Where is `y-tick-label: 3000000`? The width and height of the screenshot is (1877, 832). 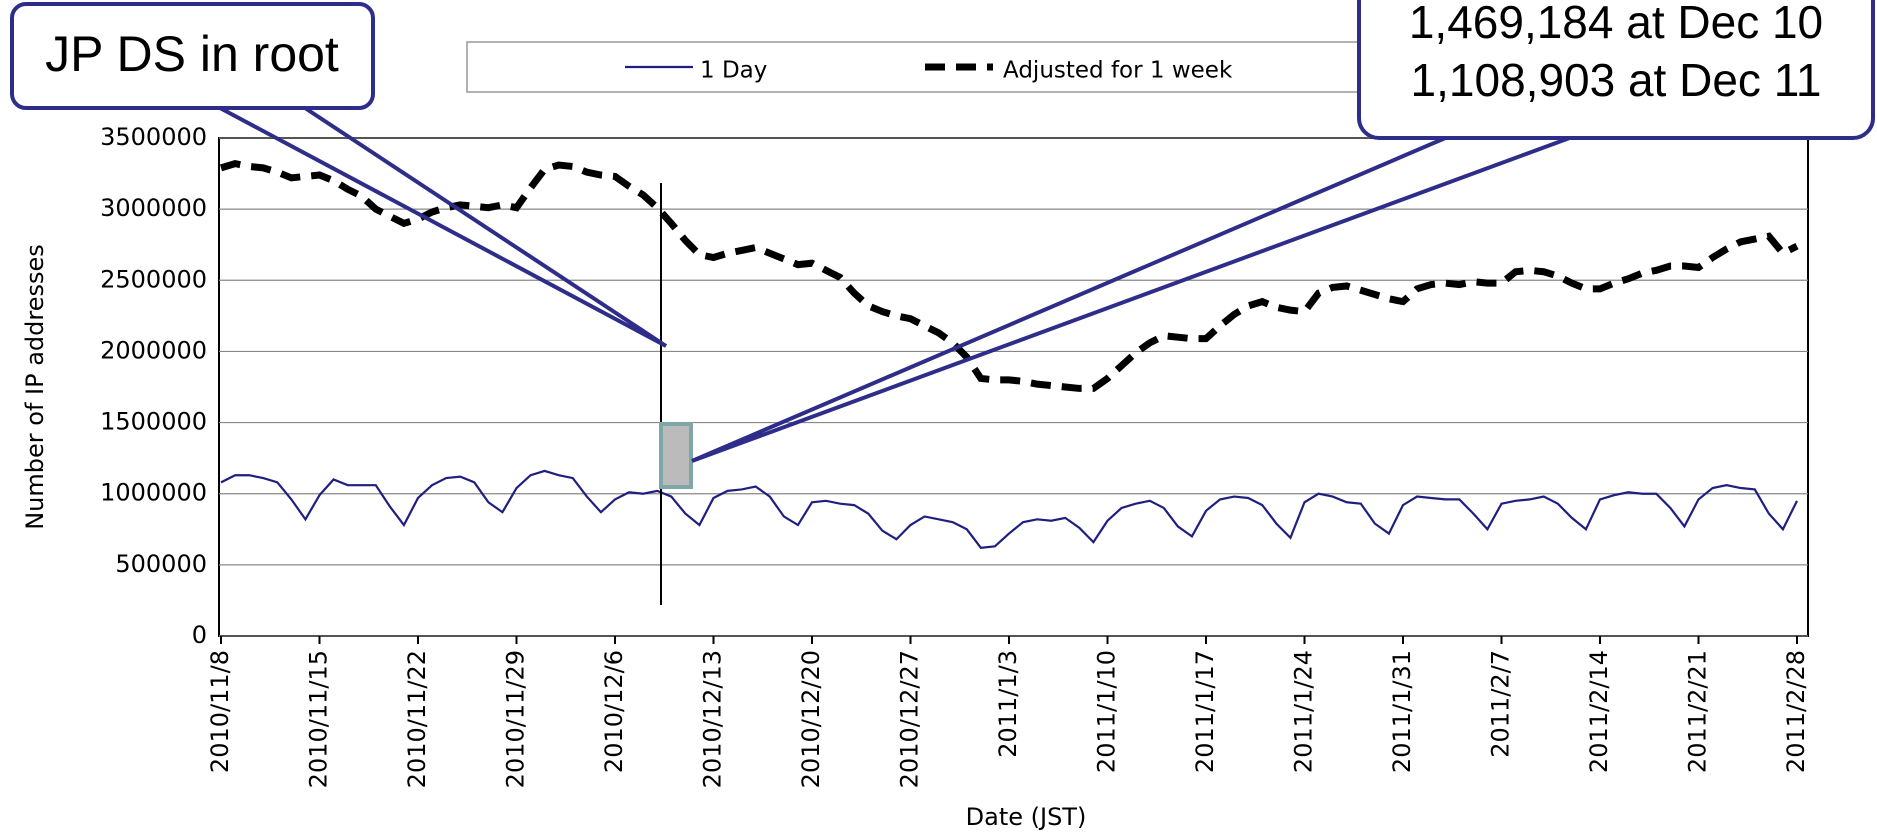
y-tick-label: 3000000 is located at coordinates (153, 208).